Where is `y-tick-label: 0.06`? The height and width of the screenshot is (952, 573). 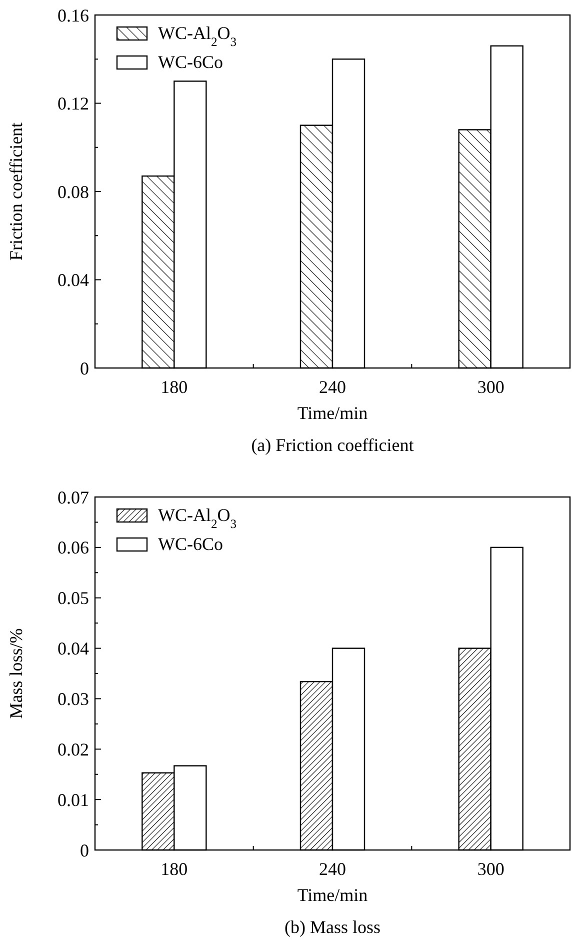 y-tick-label: 0.06 is located at coordinates (73, 548).